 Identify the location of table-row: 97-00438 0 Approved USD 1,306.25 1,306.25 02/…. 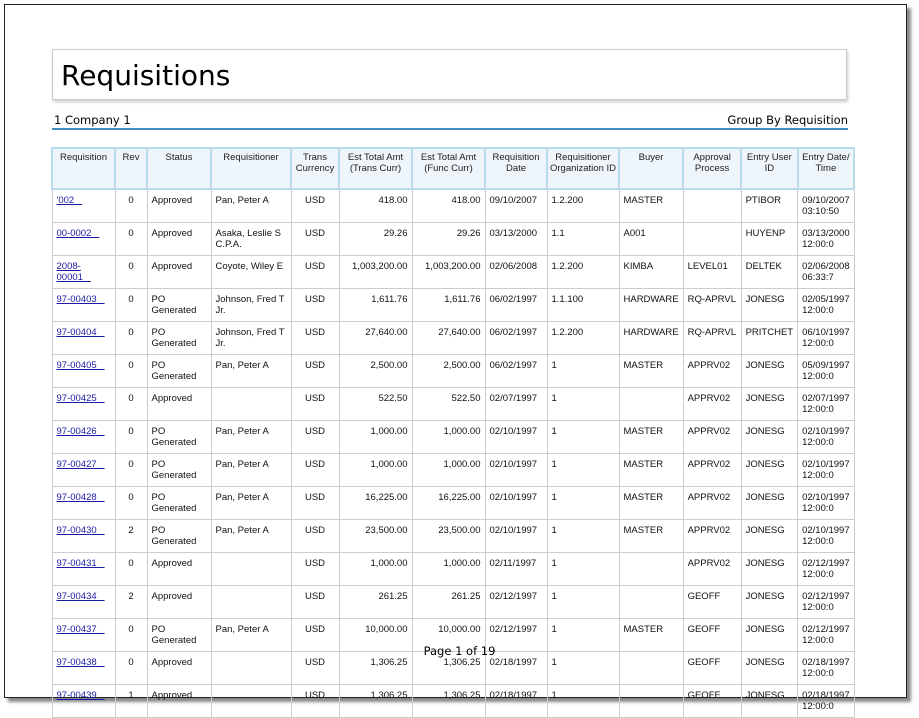
(453, 668).